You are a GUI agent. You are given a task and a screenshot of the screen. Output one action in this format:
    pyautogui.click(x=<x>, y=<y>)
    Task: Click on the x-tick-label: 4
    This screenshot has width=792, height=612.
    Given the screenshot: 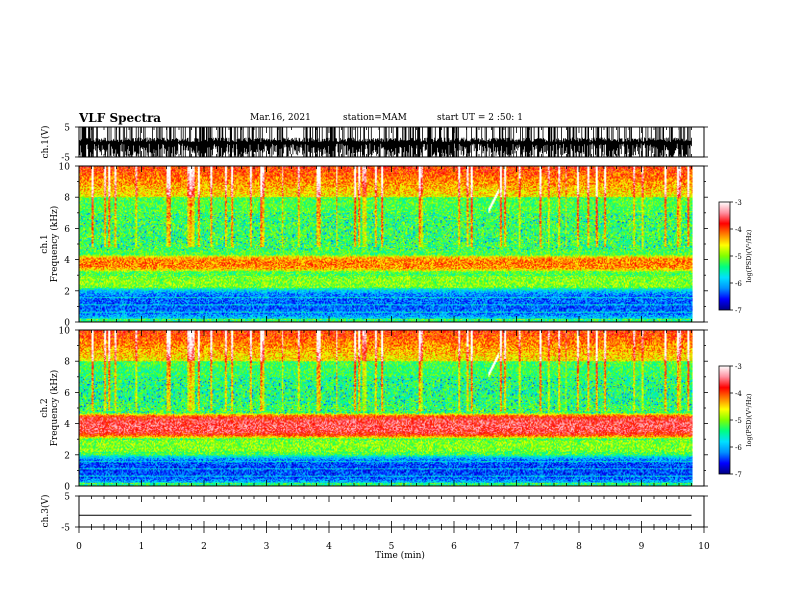 What is the action you would take?
    pyautogui.click(x=329, y=547)
    